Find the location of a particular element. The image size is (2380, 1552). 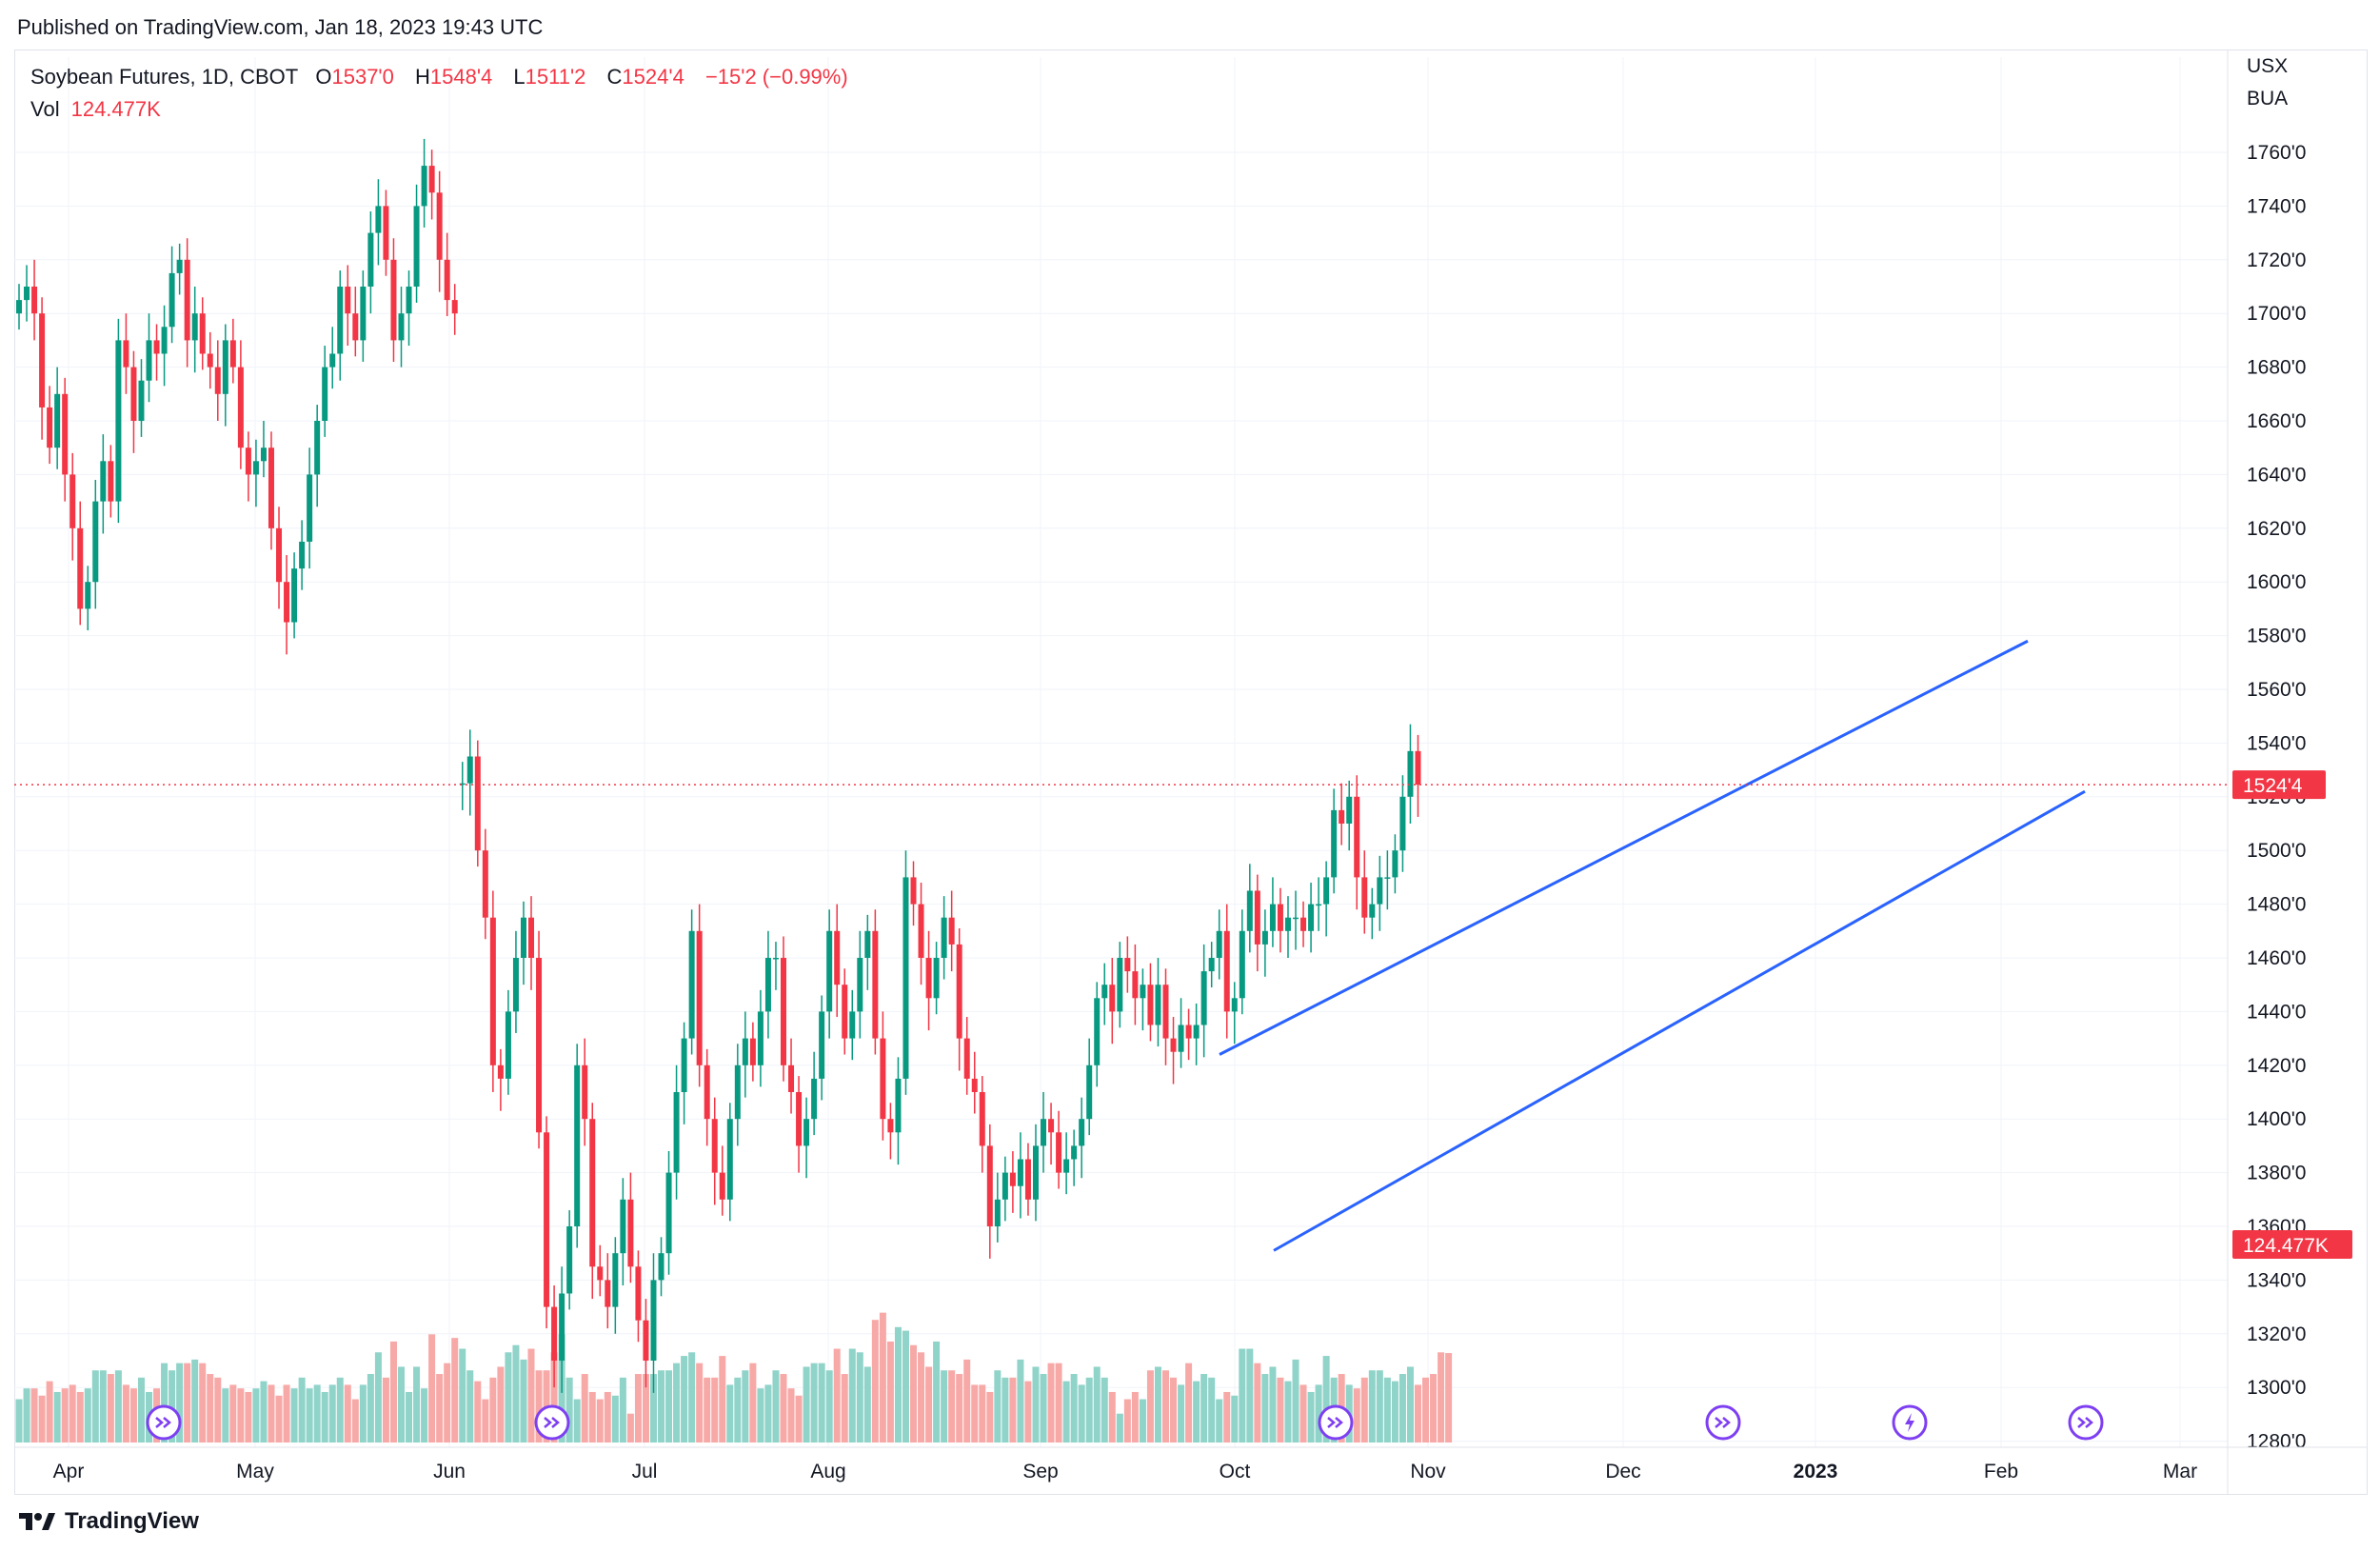

dividend-event-icon is located at coordinates (552, 1423).